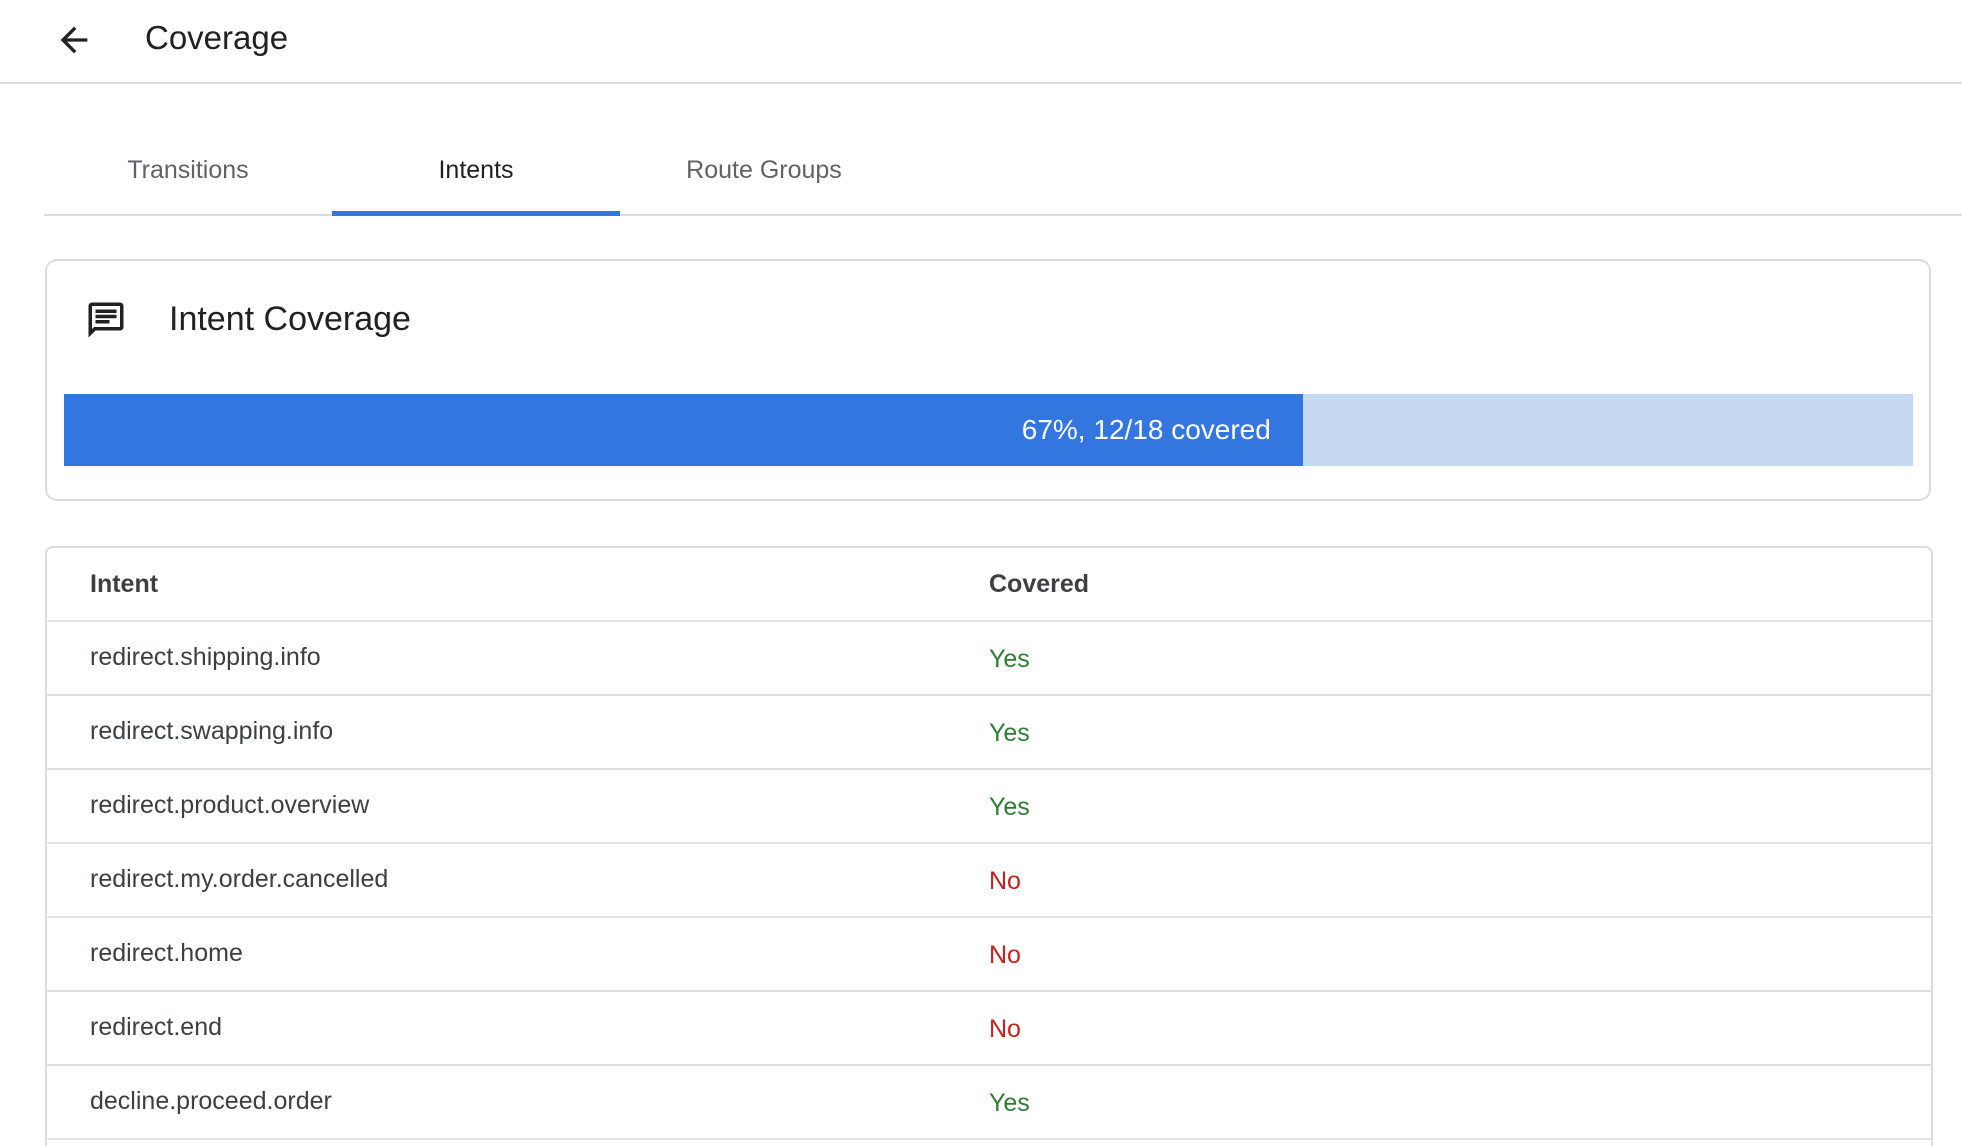 Image resolution: width=1962 pixels, height=1146 pixels. Describe the element at coordinates (764, 170) in the screenshot. I see `tab-route-groups: Route Groups` at that location.